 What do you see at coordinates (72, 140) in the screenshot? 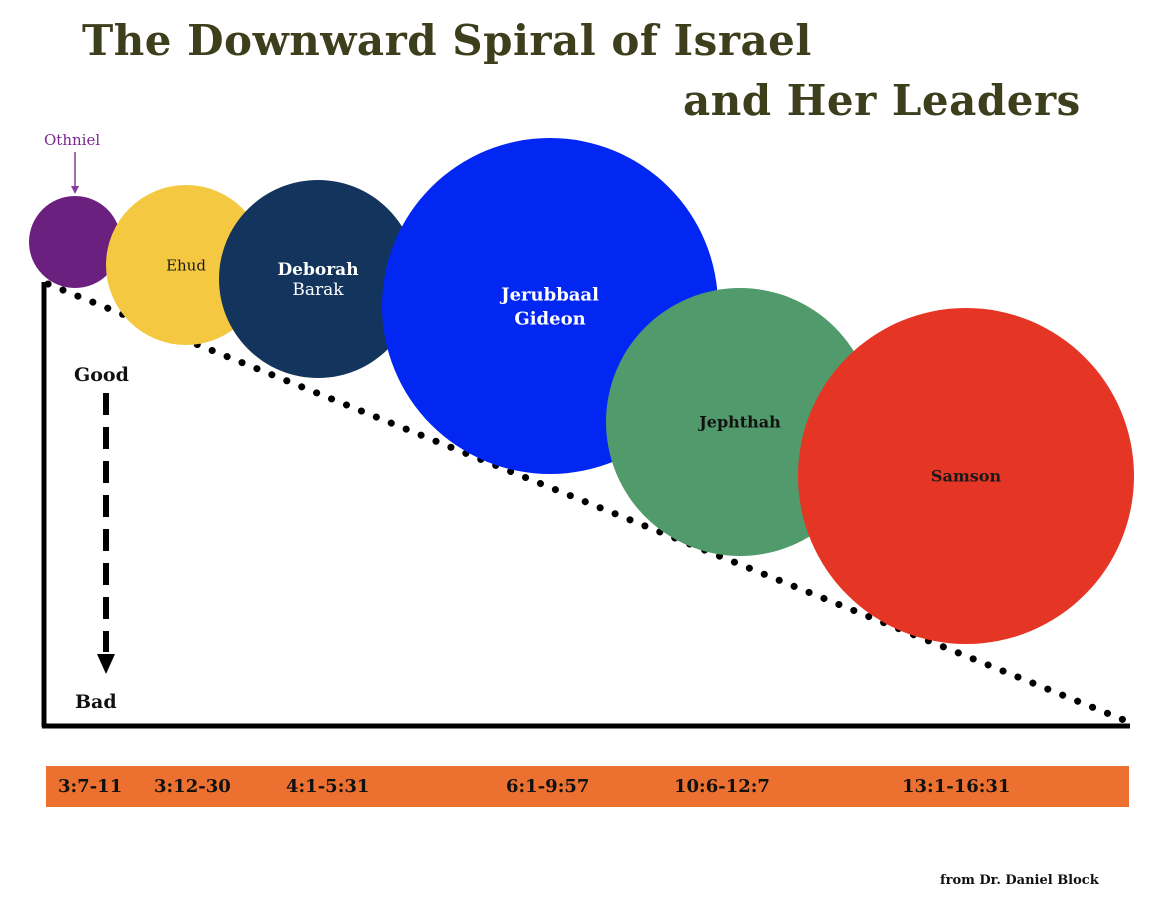
I see `othniel-label: Othniel` at bounding box center [72, 140].